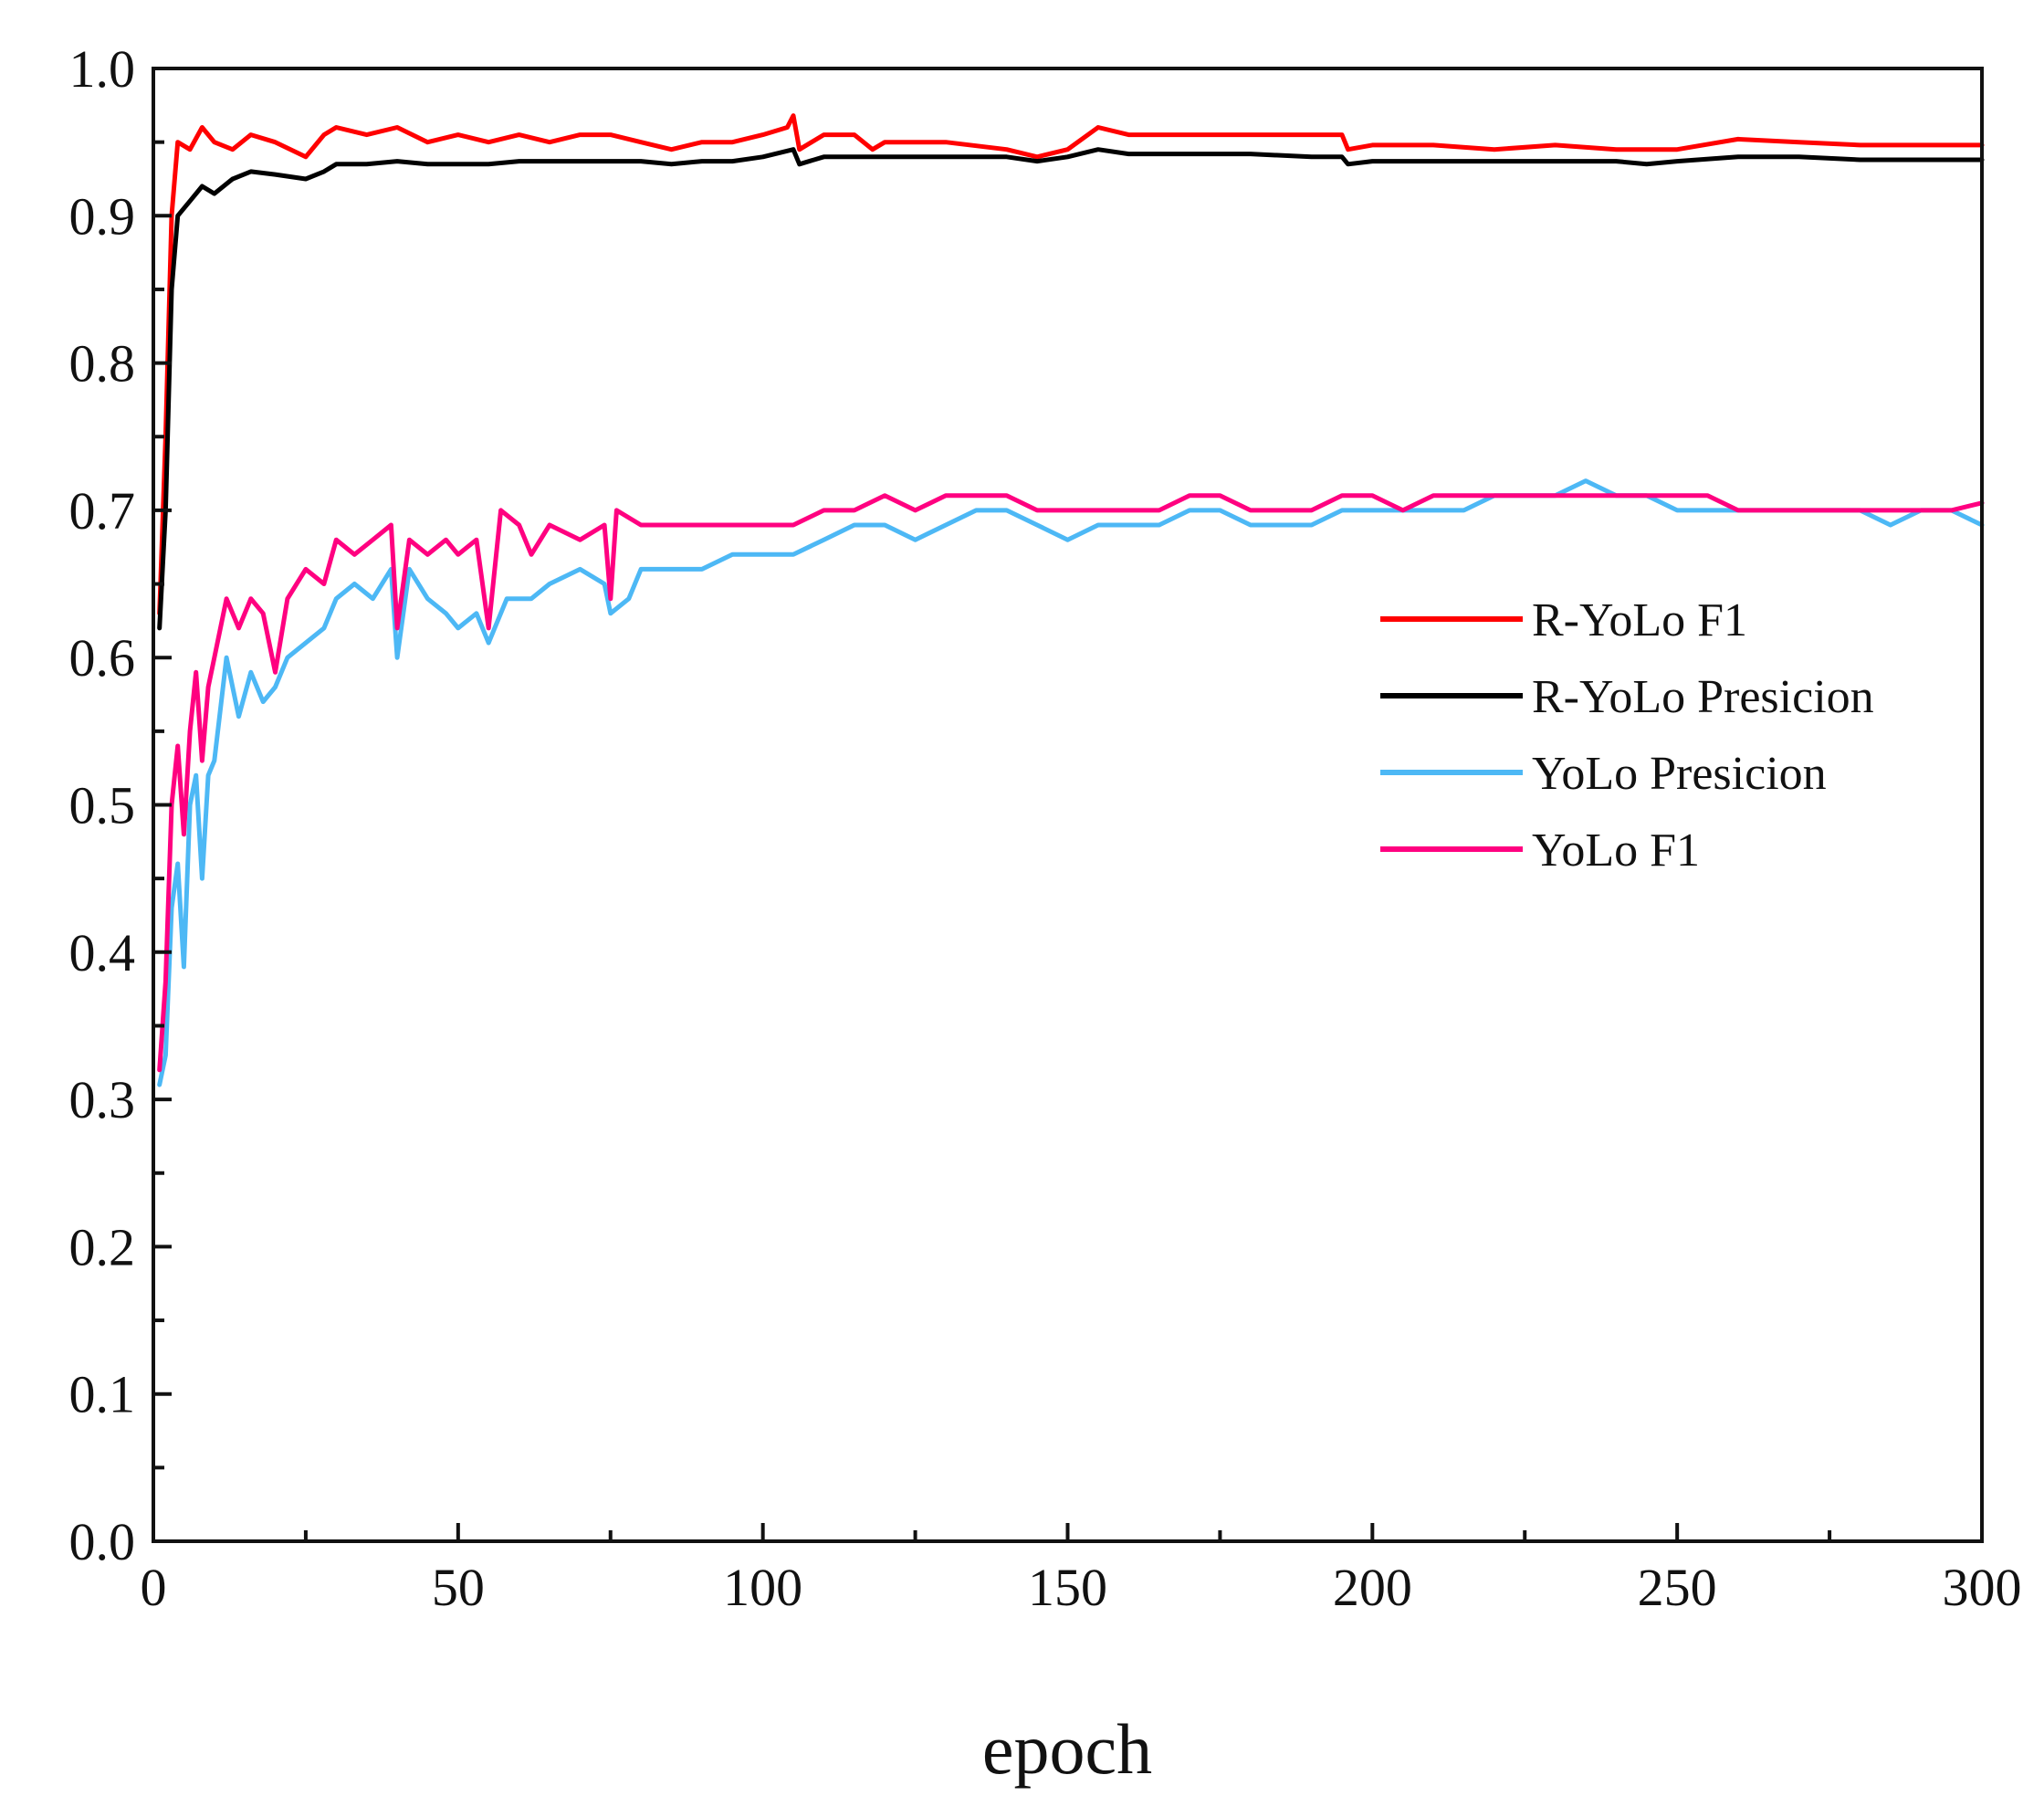 The width and height of the screenshot is (2044, 1817). I want to click on y-tick-label: 0.7, so click(102, 511).